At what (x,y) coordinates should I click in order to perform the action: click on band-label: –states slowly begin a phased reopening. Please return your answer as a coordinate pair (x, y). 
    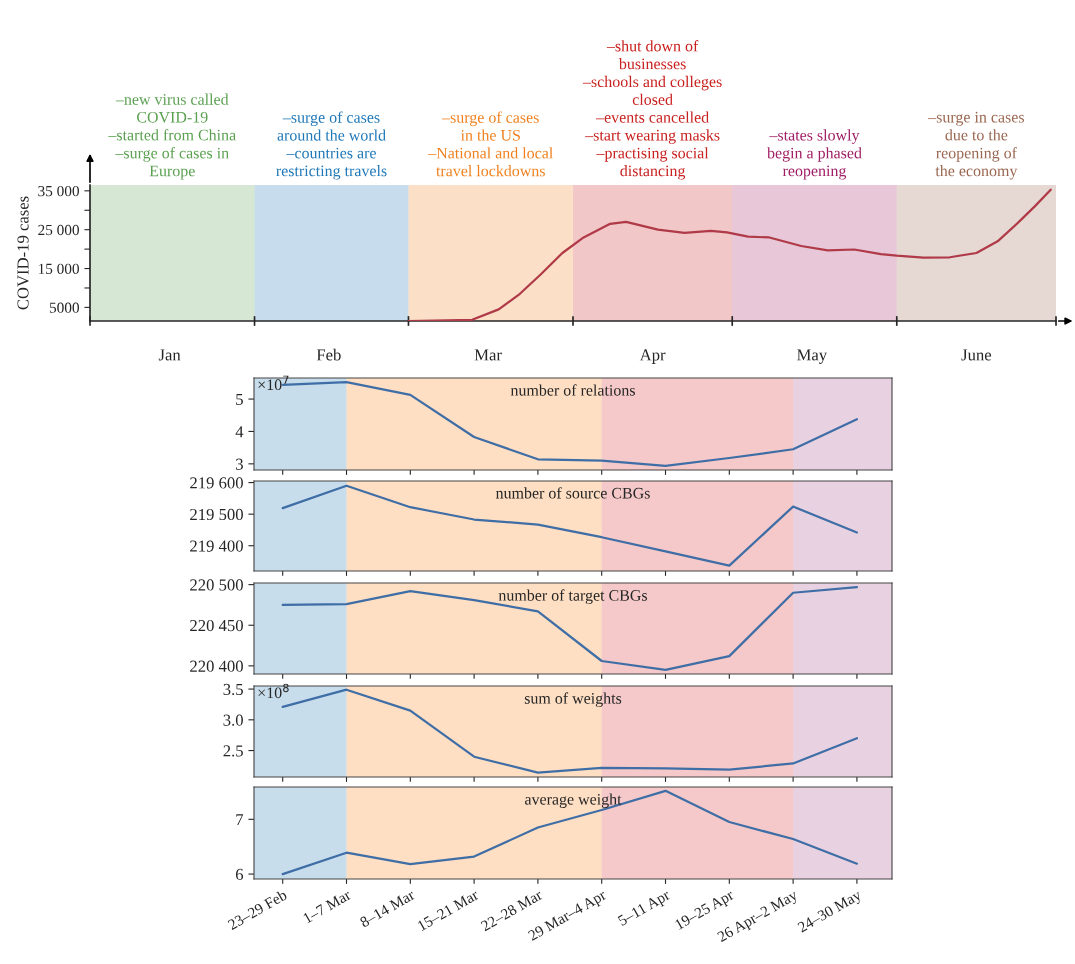
    Looking at the image, I should click on (814, 154).